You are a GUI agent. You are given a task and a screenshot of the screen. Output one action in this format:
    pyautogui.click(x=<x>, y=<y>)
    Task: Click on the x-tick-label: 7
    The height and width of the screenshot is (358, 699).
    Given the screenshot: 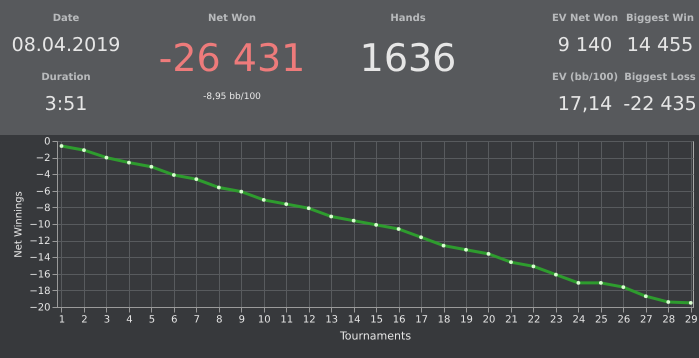 What is the action you would take?
    pyautogui.click(x=197, y=320)
    